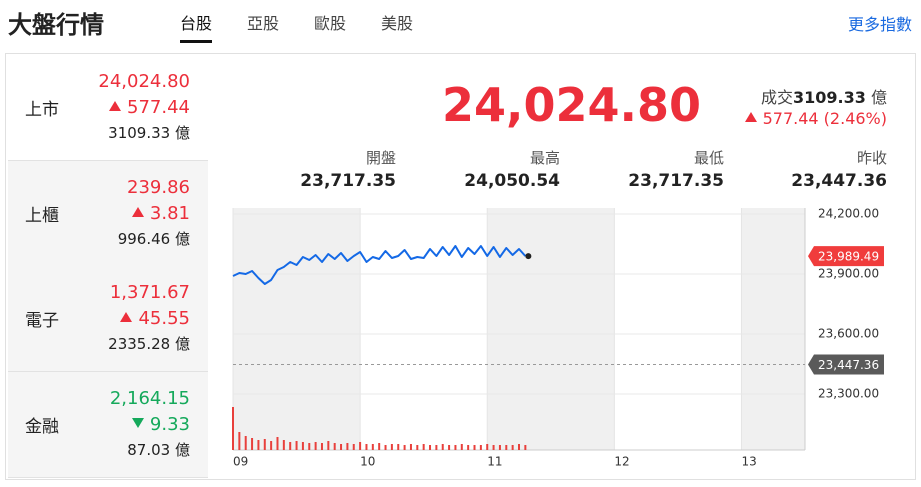  What do you see at coordinates (571, 105) in the screenshot?
I see `quote-price: 24,024.80` at bounding box center [571, 105].